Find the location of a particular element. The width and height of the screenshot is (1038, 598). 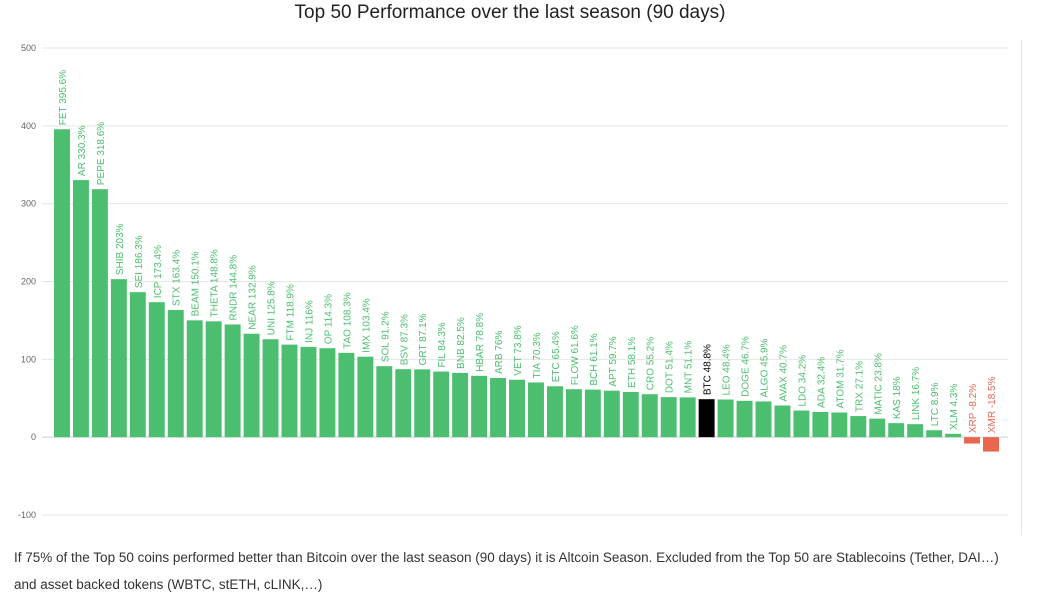

bar-trx is located at coordinates (858, 427).